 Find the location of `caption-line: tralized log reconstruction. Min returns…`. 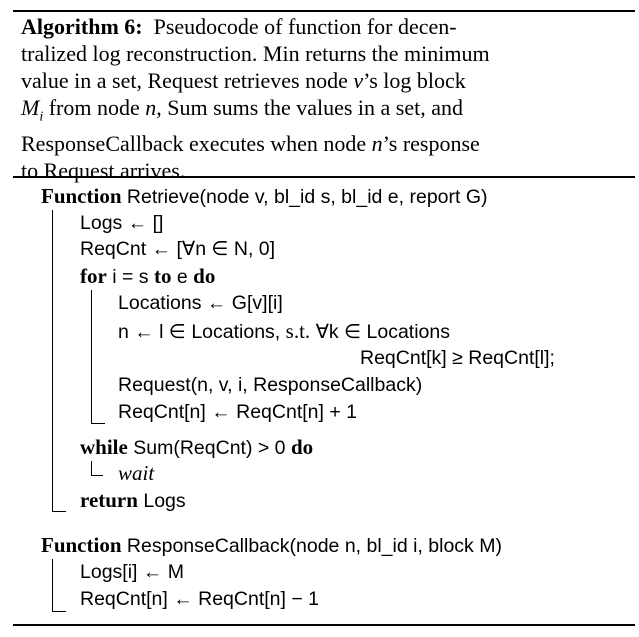

caption-line: tralized log reconstruction. Min returns… is located at coordinates (255, 53).